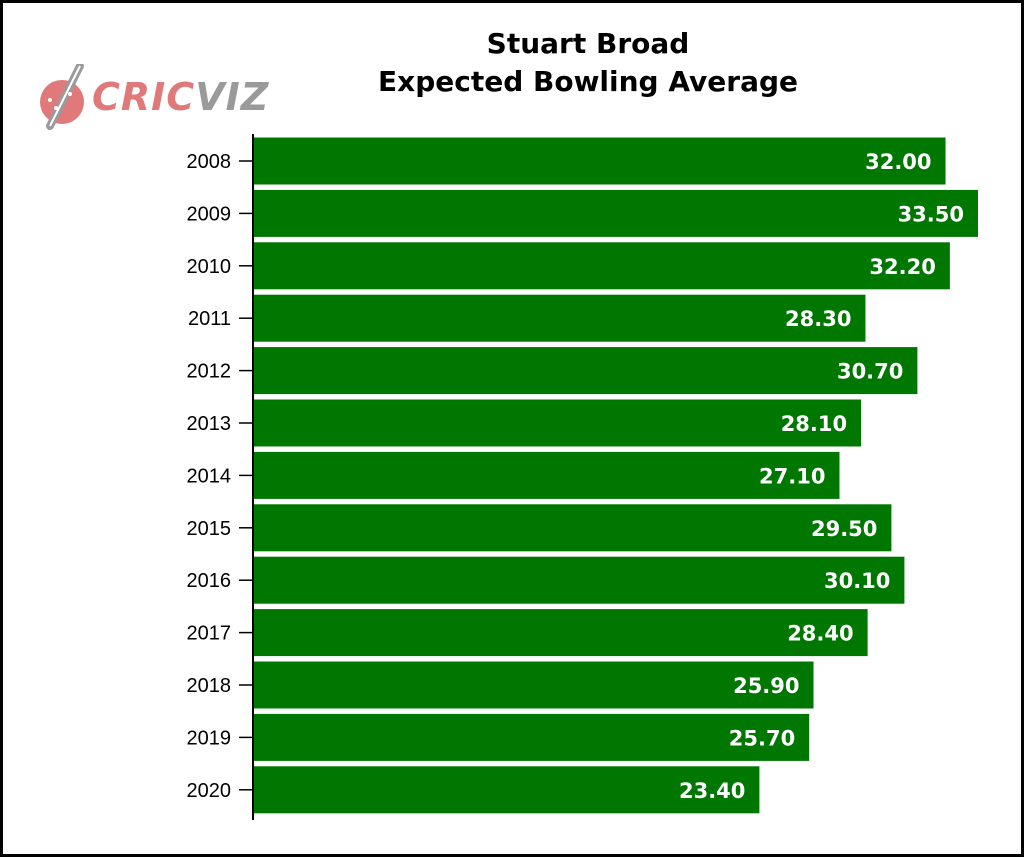 This screenshot has height=857, width=1024. I want to click on bar-value-label: 23.40, so click(712, 791).